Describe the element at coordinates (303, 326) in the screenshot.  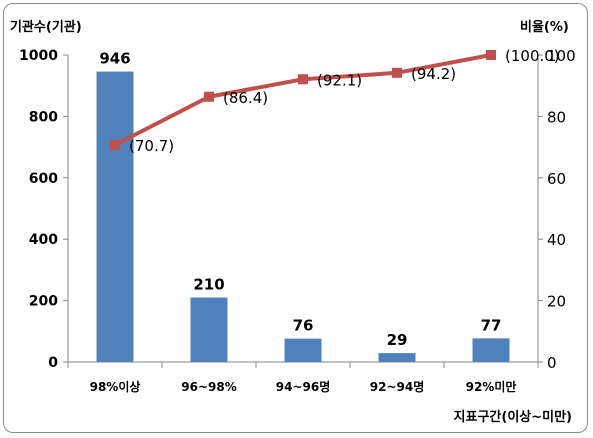
I see `bar-value-label: 76` at that location.